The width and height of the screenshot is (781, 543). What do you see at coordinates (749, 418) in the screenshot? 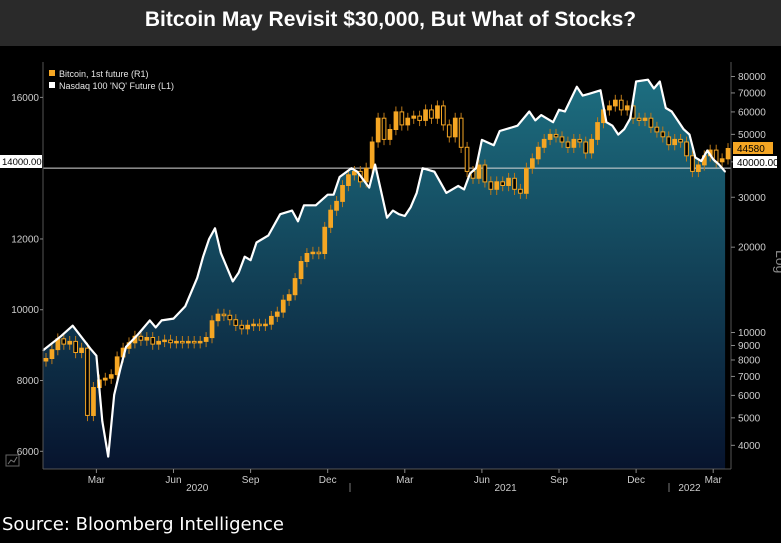
I see `right-tick-label: 5000` at bounding box center [749, 418].